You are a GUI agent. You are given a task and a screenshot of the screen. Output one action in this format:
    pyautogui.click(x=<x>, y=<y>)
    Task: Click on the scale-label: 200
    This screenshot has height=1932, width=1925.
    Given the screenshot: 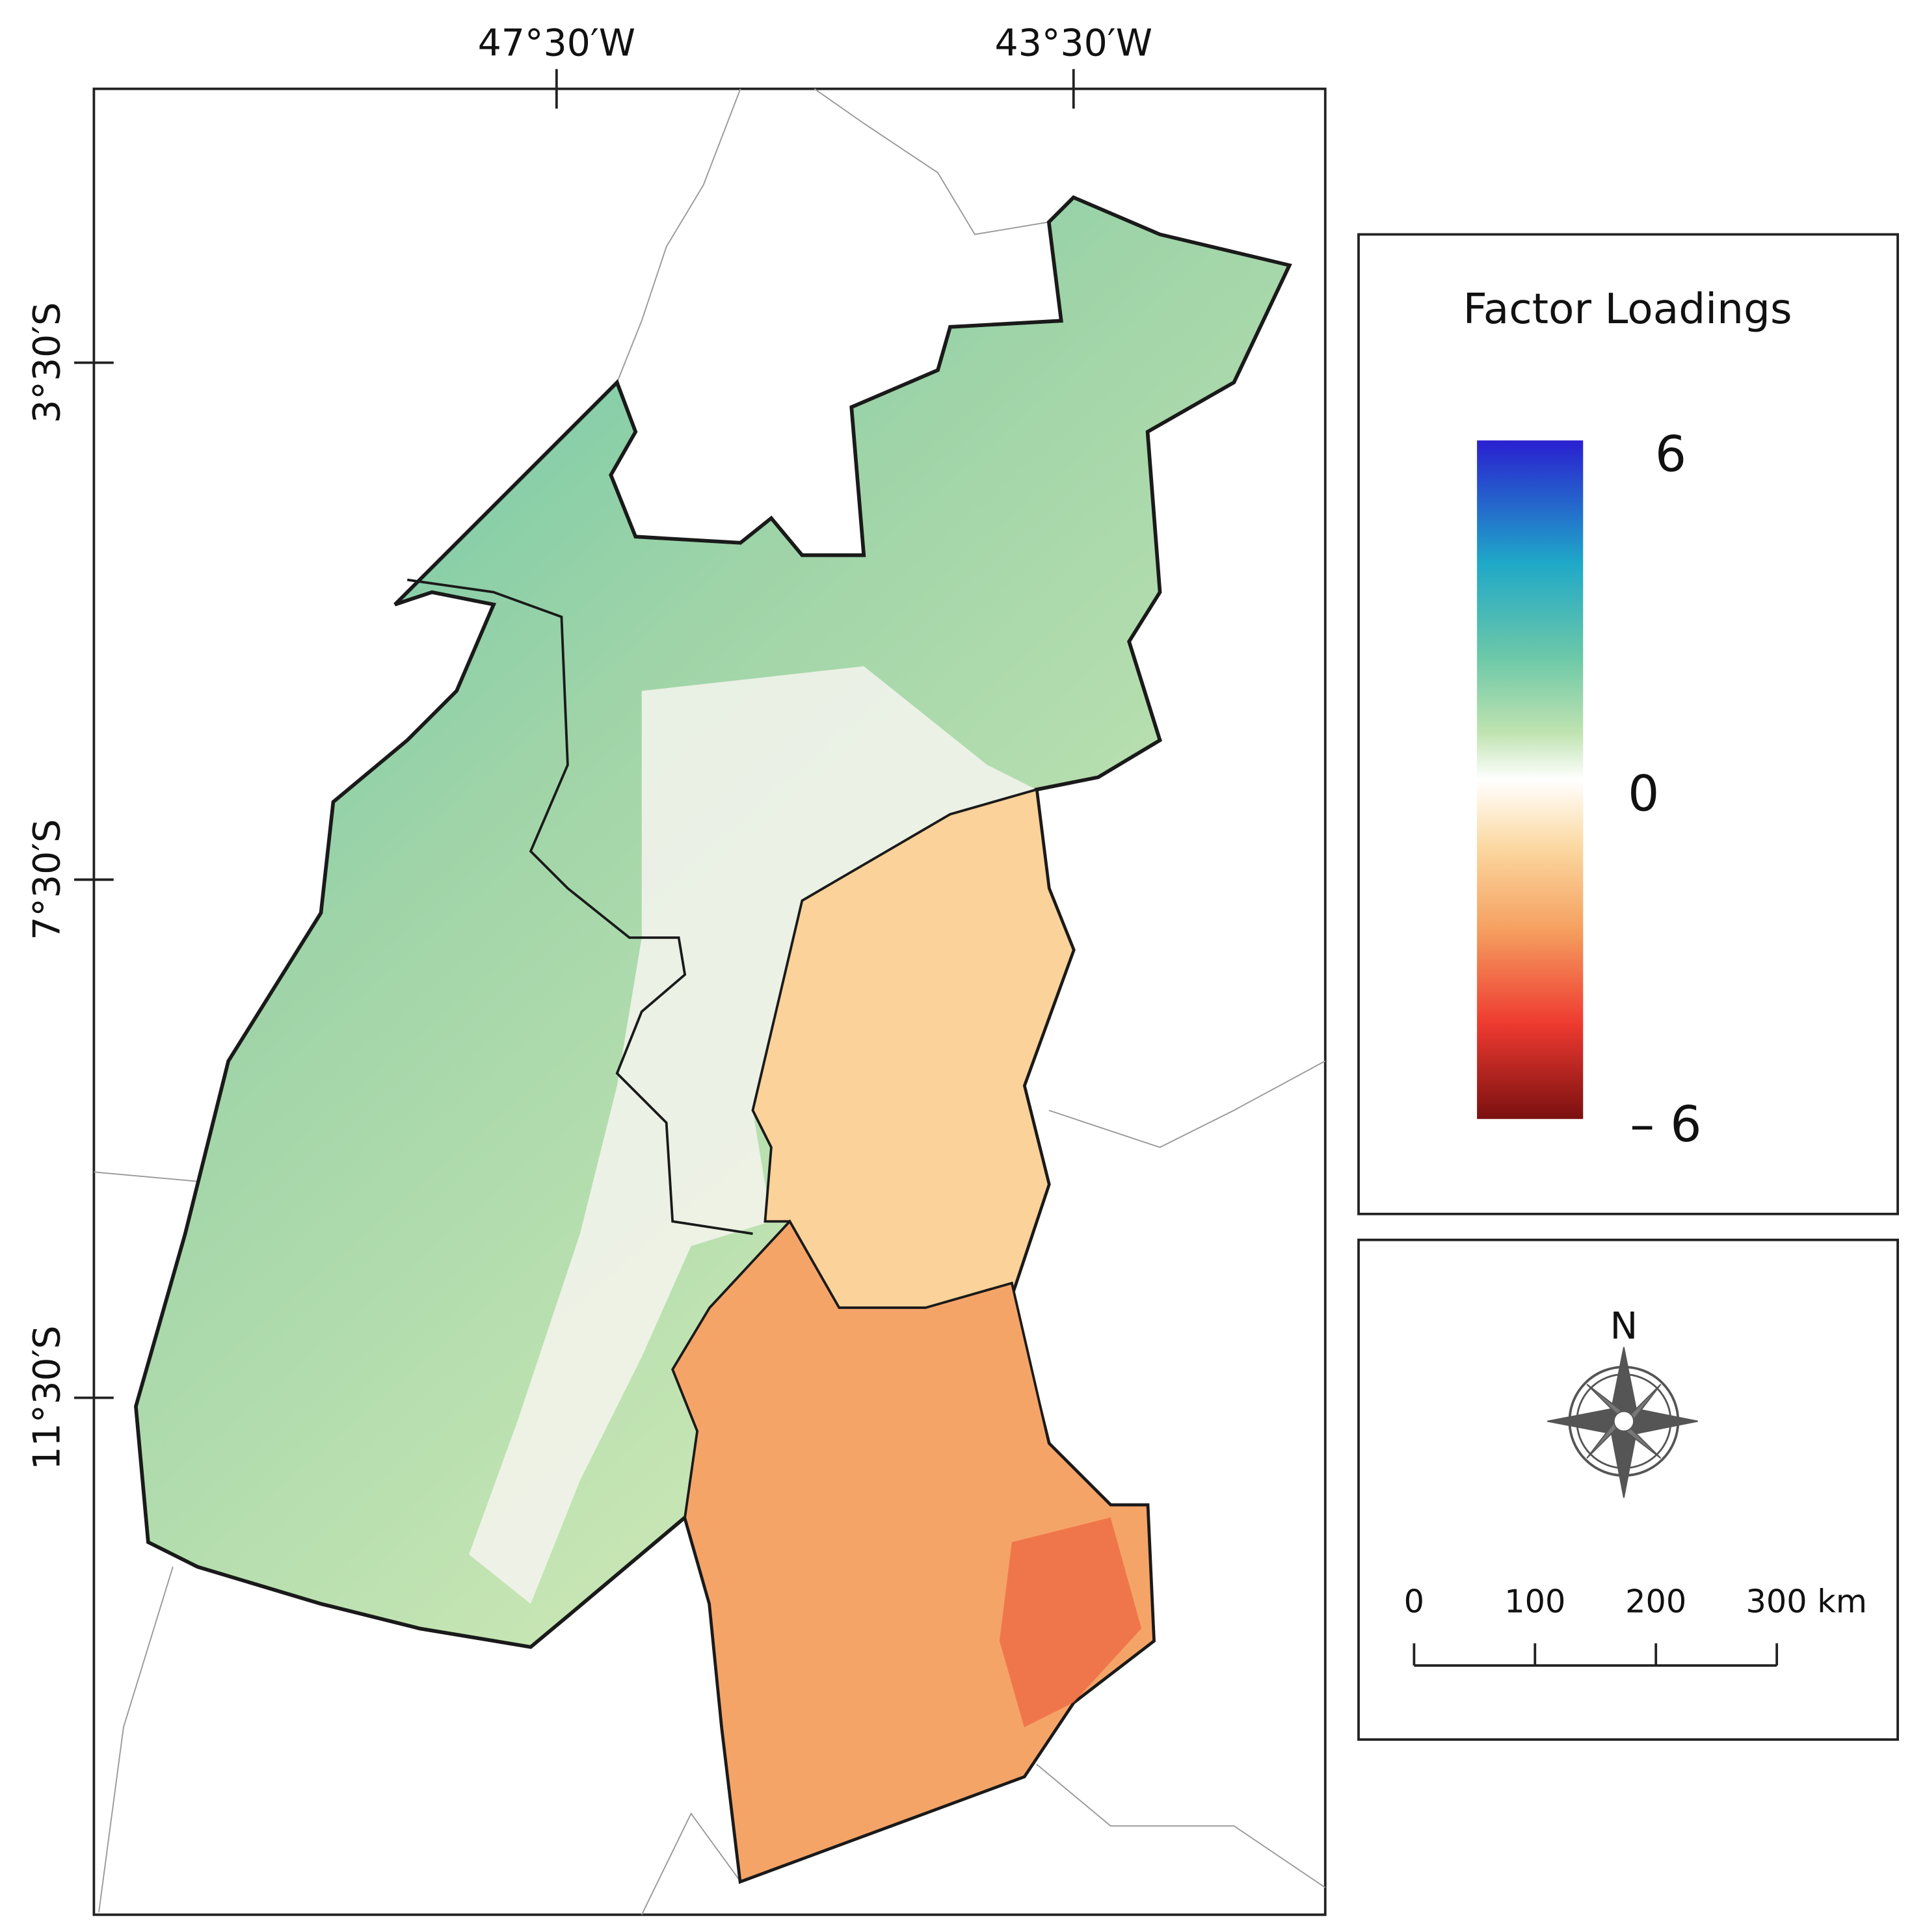 What is the action you would take?
    pyautogui.click(x=1655, y=1602)
    